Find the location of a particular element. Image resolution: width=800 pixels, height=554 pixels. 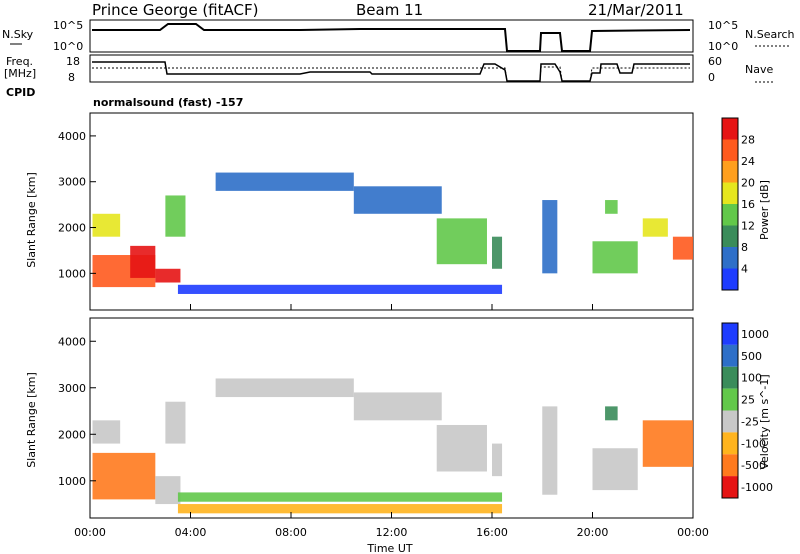

power-y-tick-label: 4000 is located at coordinates (72, 136).